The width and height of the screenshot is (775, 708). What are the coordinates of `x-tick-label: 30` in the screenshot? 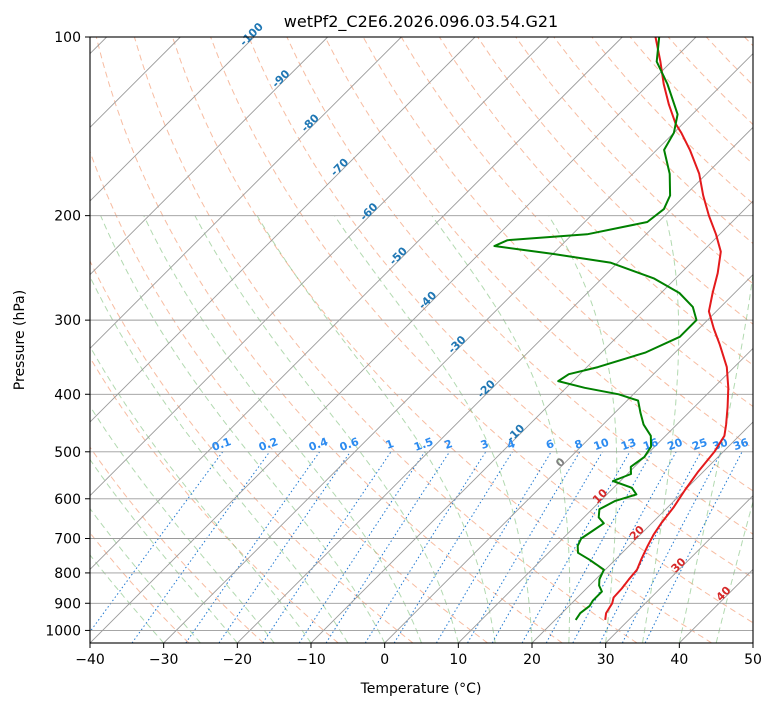 It's located at (606, 660).